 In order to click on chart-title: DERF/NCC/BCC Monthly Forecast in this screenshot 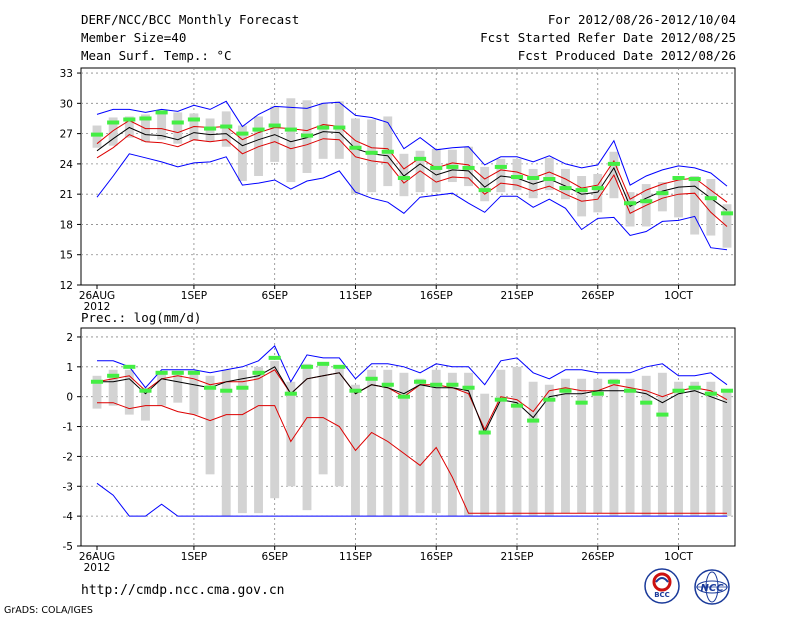, I will do `click(190, 19)`.